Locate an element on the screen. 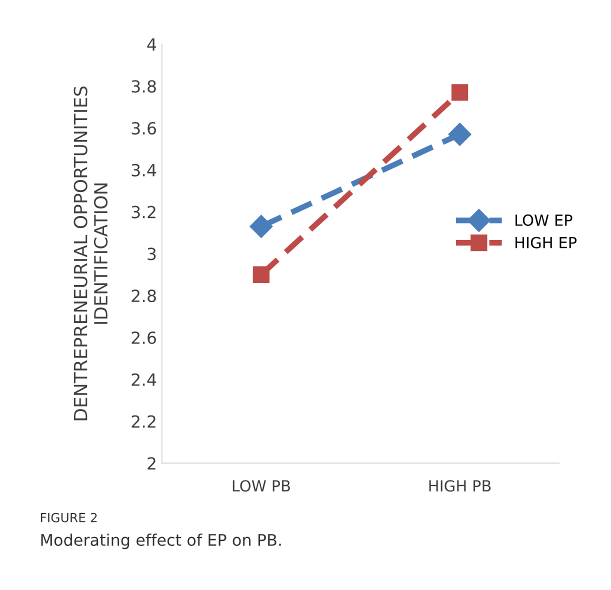 The width and height of the screenshot is (611, 590). y-tick-label: 3.2 is located at coordinates (144, 212).